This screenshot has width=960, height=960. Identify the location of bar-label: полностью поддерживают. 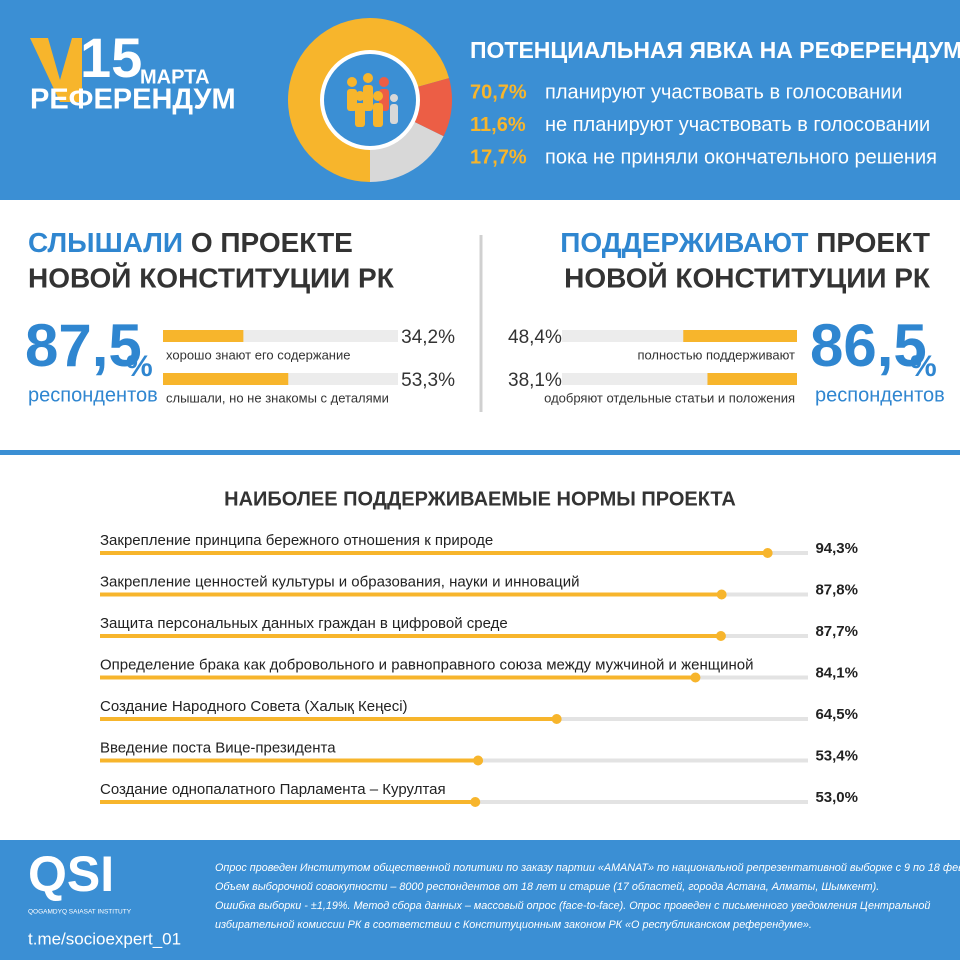
(716, 354).